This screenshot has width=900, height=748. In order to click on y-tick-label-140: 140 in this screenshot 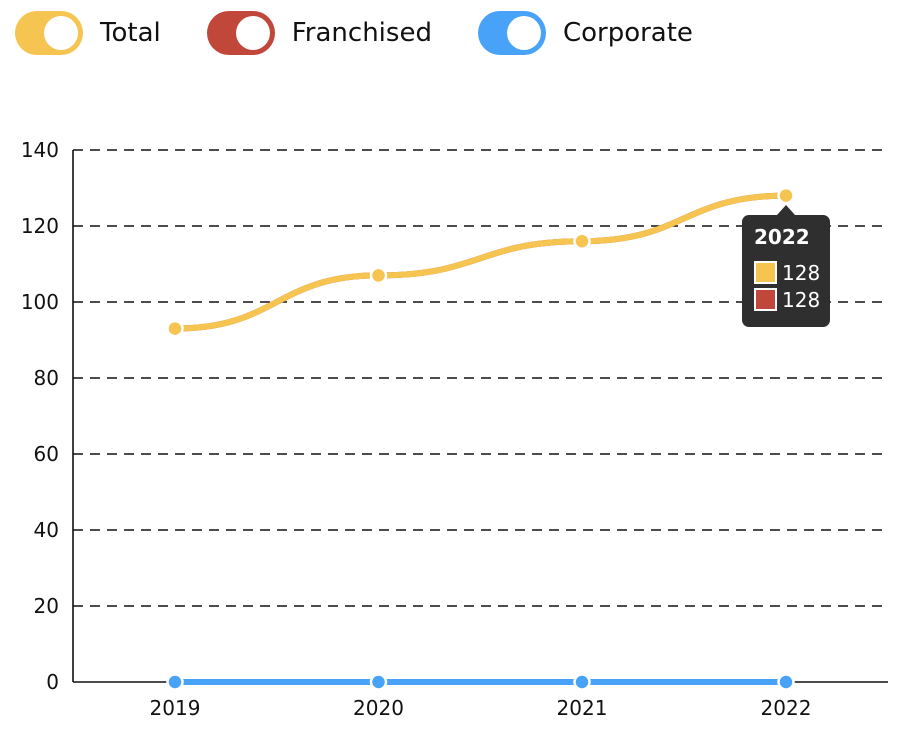, I will do `click(40, 150)`.